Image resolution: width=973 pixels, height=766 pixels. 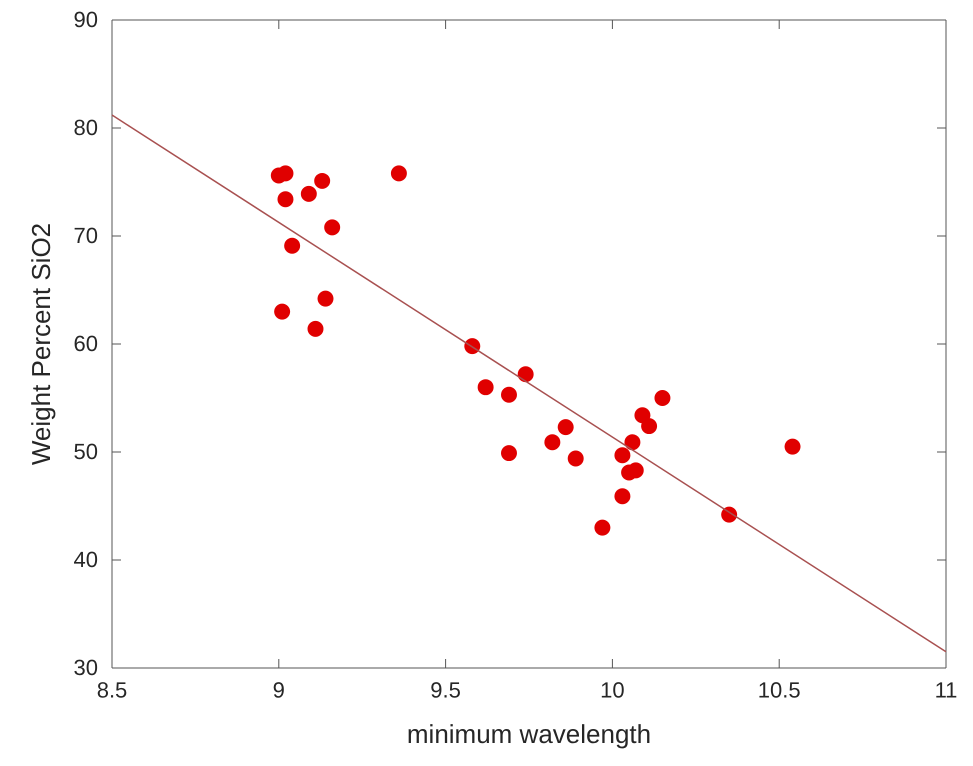 I want to click on x-tick-label: 9.5, so click(x=445, y=690).